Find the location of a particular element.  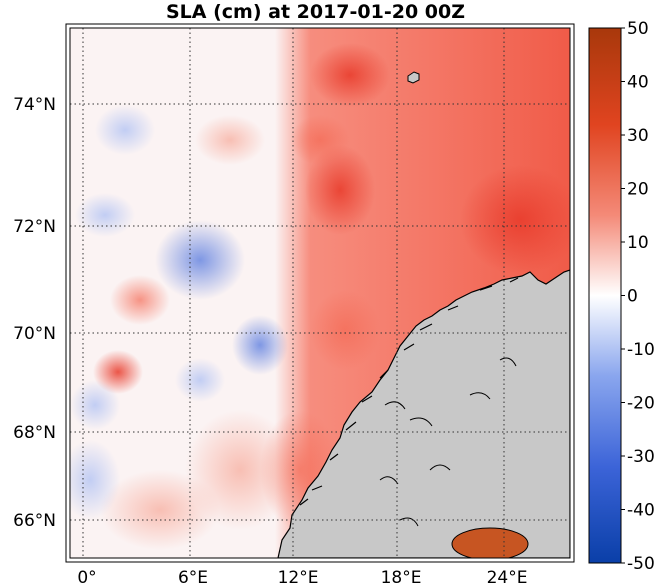

colorbar-tick-label: 0 is located at coordinates (632, 297).